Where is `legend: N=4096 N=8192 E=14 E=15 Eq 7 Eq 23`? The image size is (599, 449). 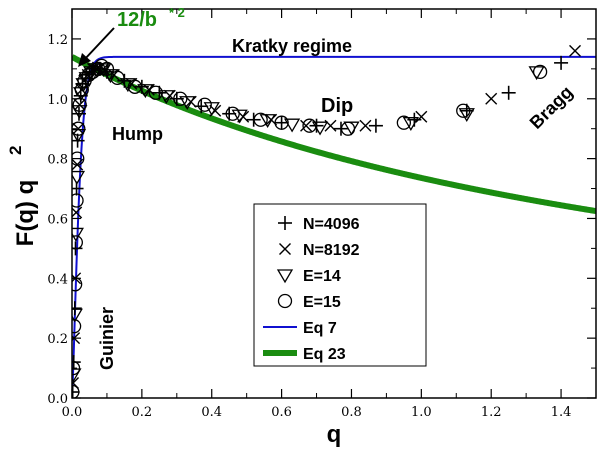
legend: N=4096 N=8192 E=14 E=15 Eq 7 Eq 23 is located at coordinates (340, 285).